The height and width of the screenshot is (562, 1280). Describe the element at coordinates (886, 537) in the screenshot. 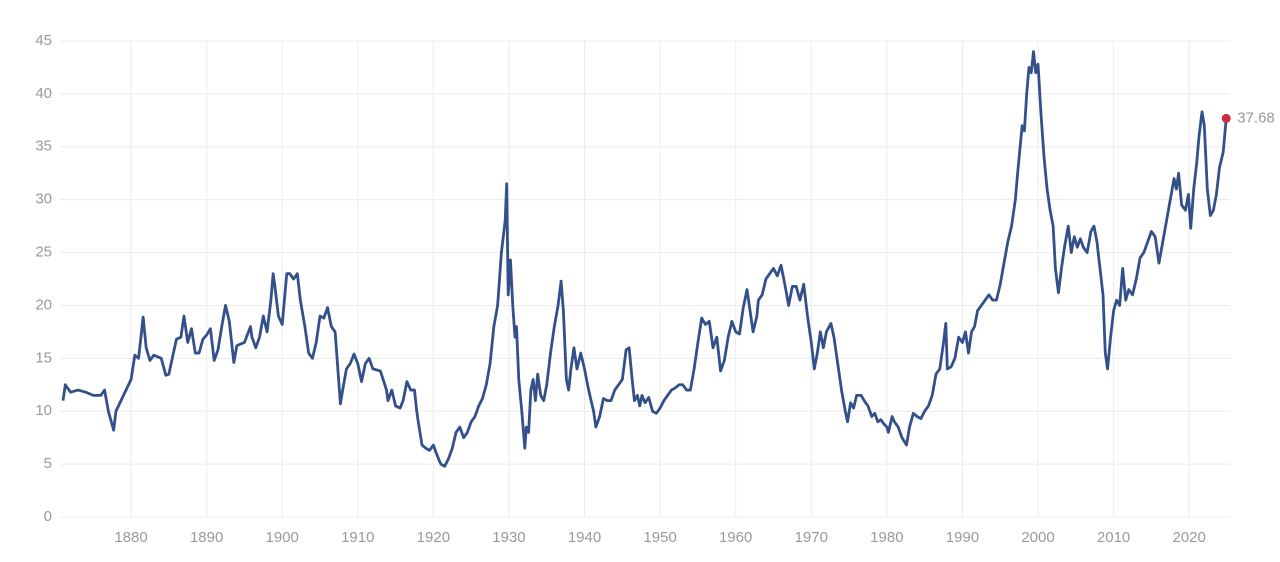

I see `x-tick-label: 1980` at that location.